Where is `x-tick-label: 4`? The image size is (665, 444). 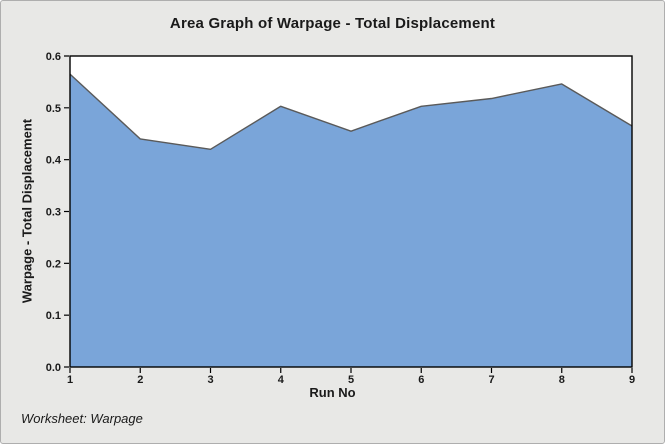
x-tick-label: 4 is located at coordinates (281, 380).